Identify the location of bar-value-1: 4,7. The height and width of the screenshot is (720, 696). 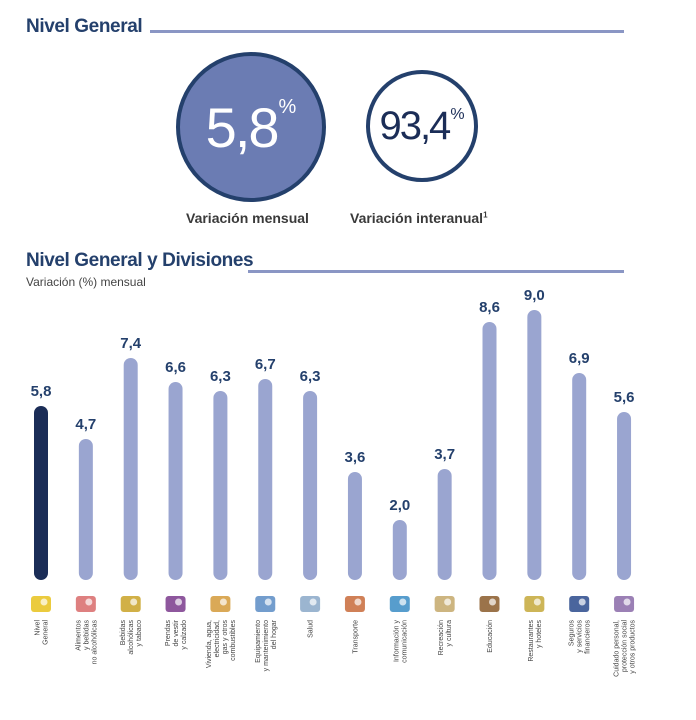
(85, 424).